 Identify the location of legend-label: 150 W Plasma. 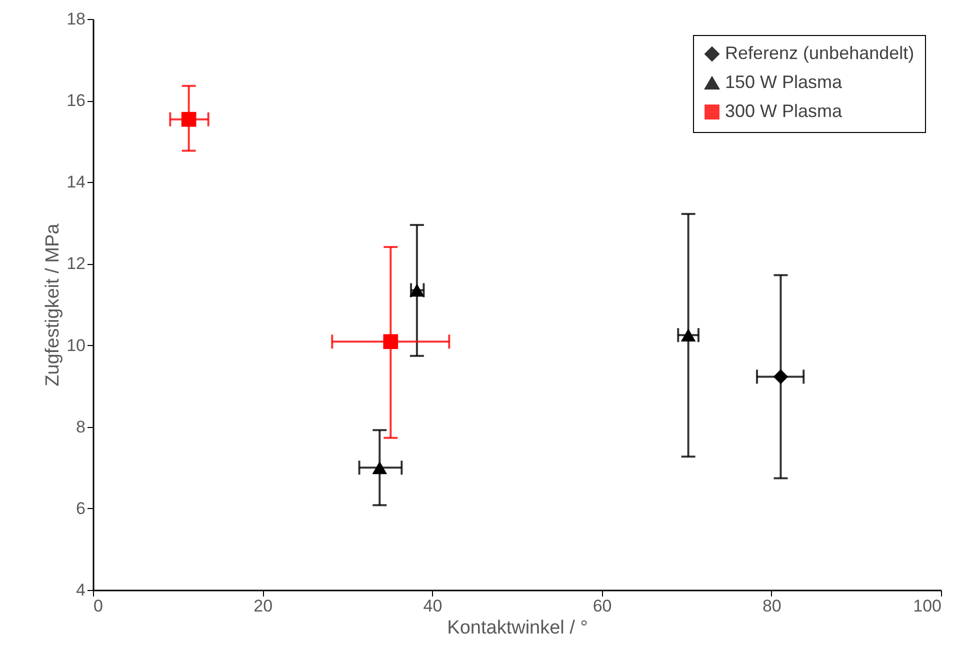
(784, 82).